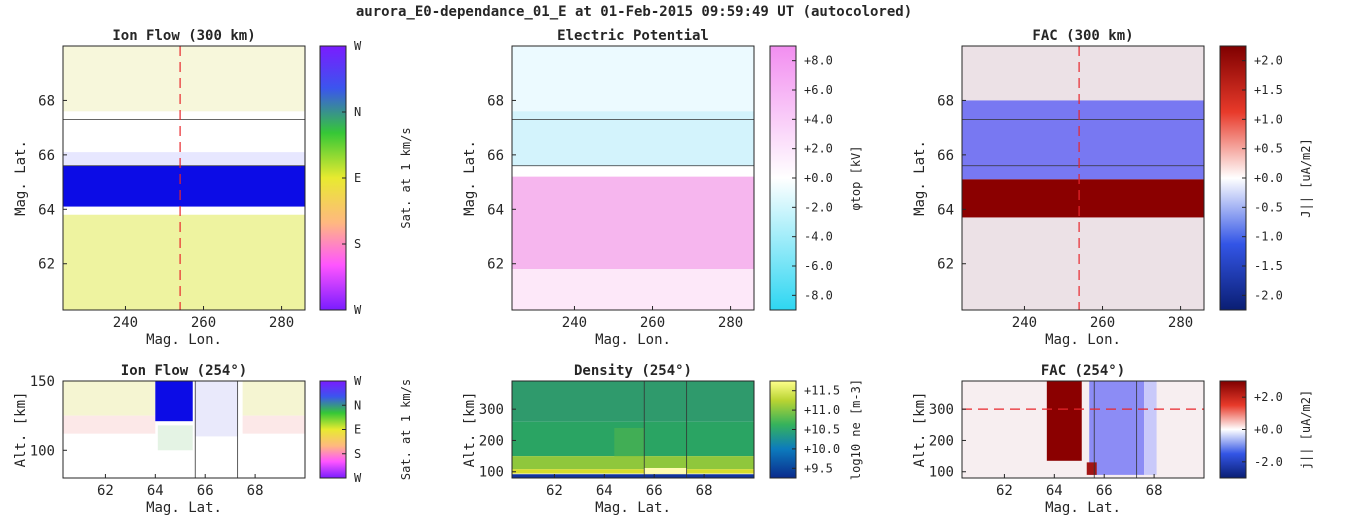  I want to click on density_alt-frame, so click(633, 429).